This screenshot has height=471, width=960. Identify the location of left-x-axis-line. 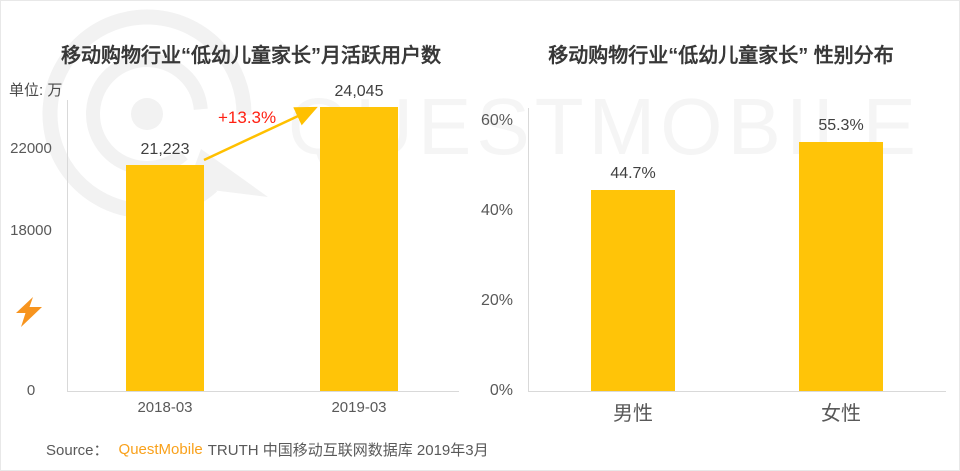
(263, 391).